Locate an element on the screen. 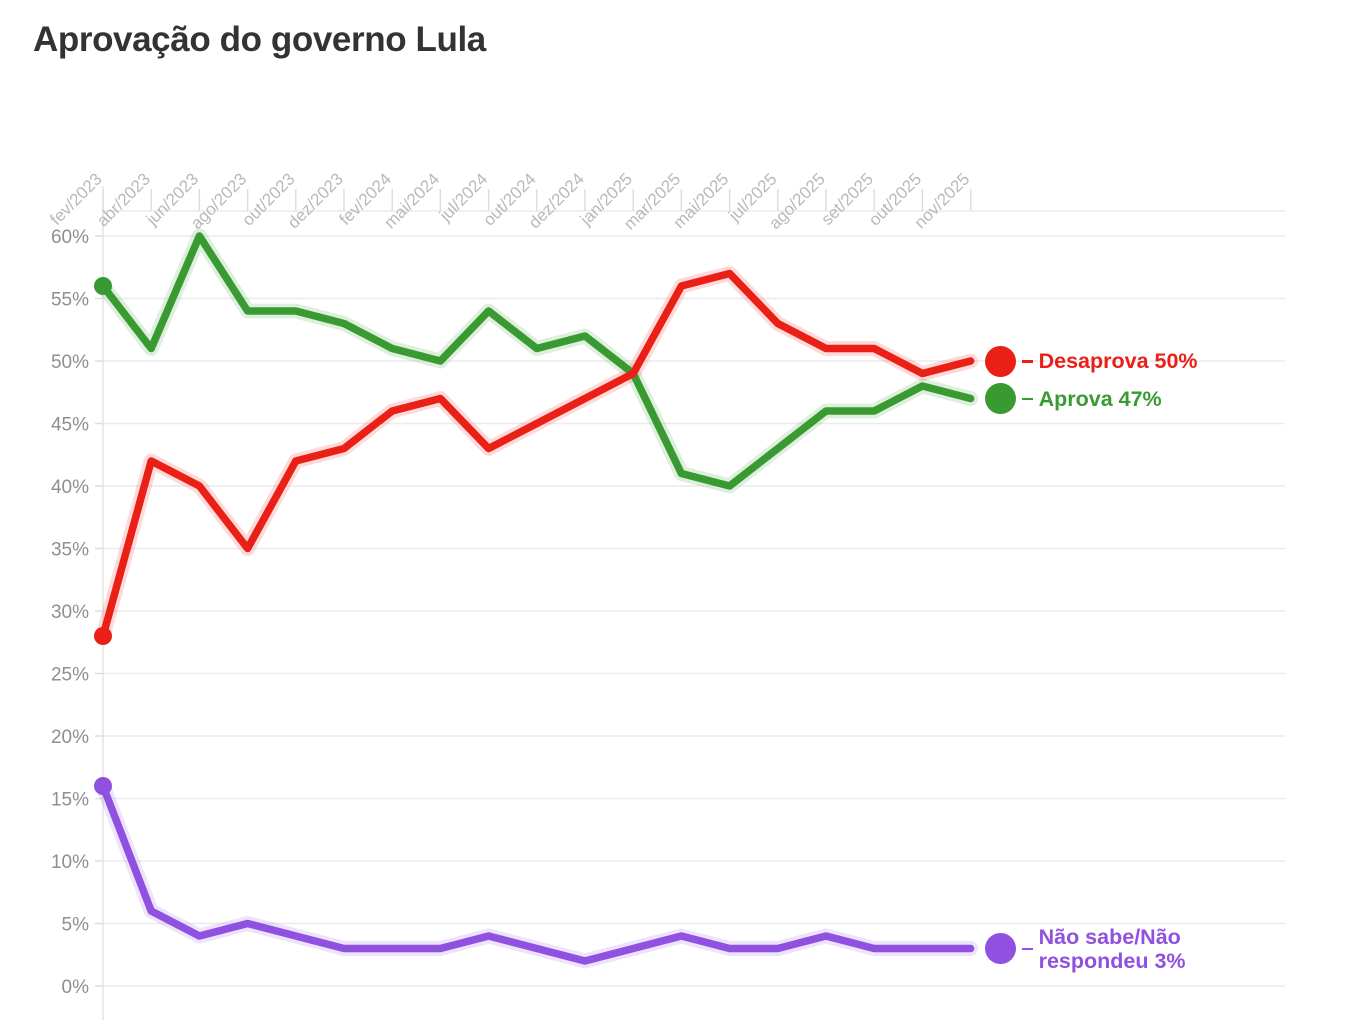 The image size is (1370, 1036). page-title: Aprovação do governo Lula is located at coordinates (259, 39).